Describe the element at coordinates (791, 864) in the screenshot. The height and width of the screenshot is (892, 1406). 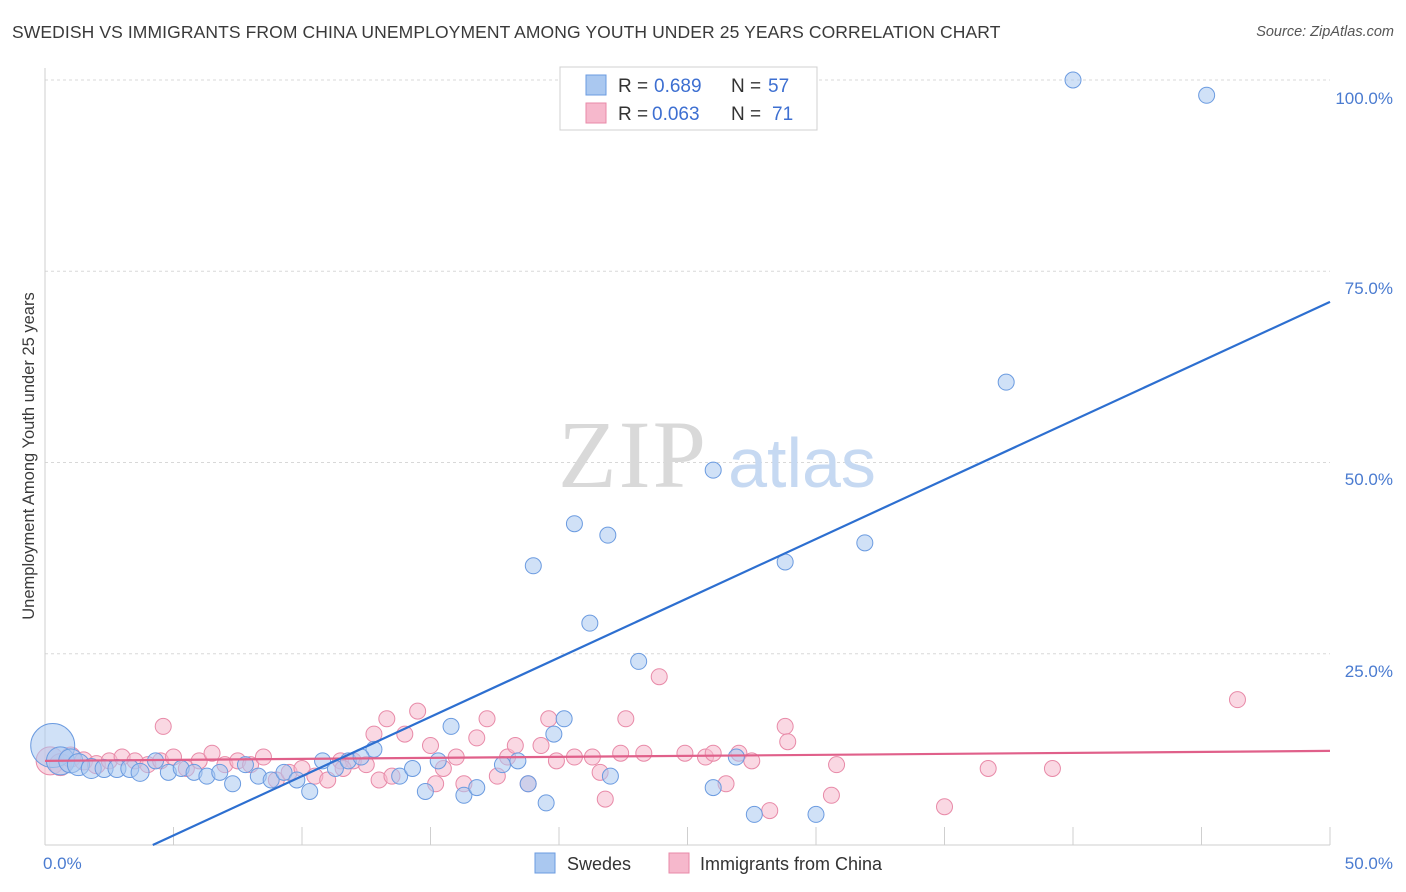
I see `bottom-legend-label-china: Immigrants from China` at that location.